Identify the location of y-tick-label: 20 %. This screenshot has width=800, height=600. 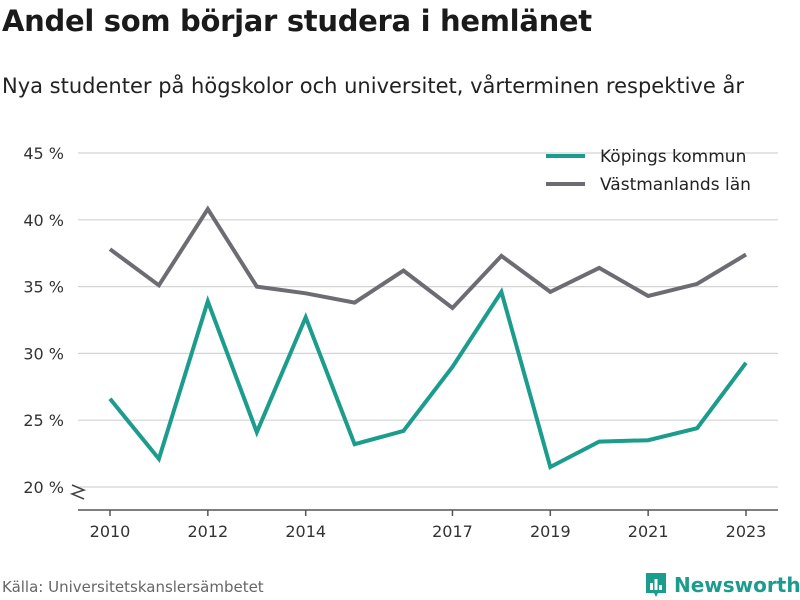
(43, 487).